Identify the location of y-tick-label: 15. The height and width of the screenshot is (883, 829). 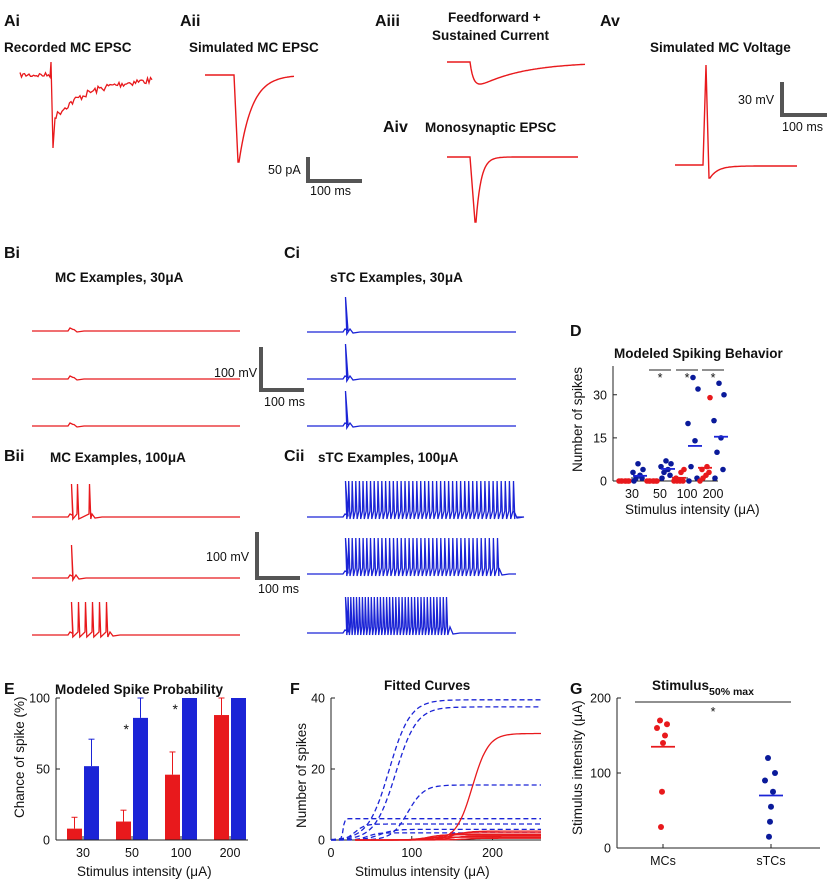
(600, 438).